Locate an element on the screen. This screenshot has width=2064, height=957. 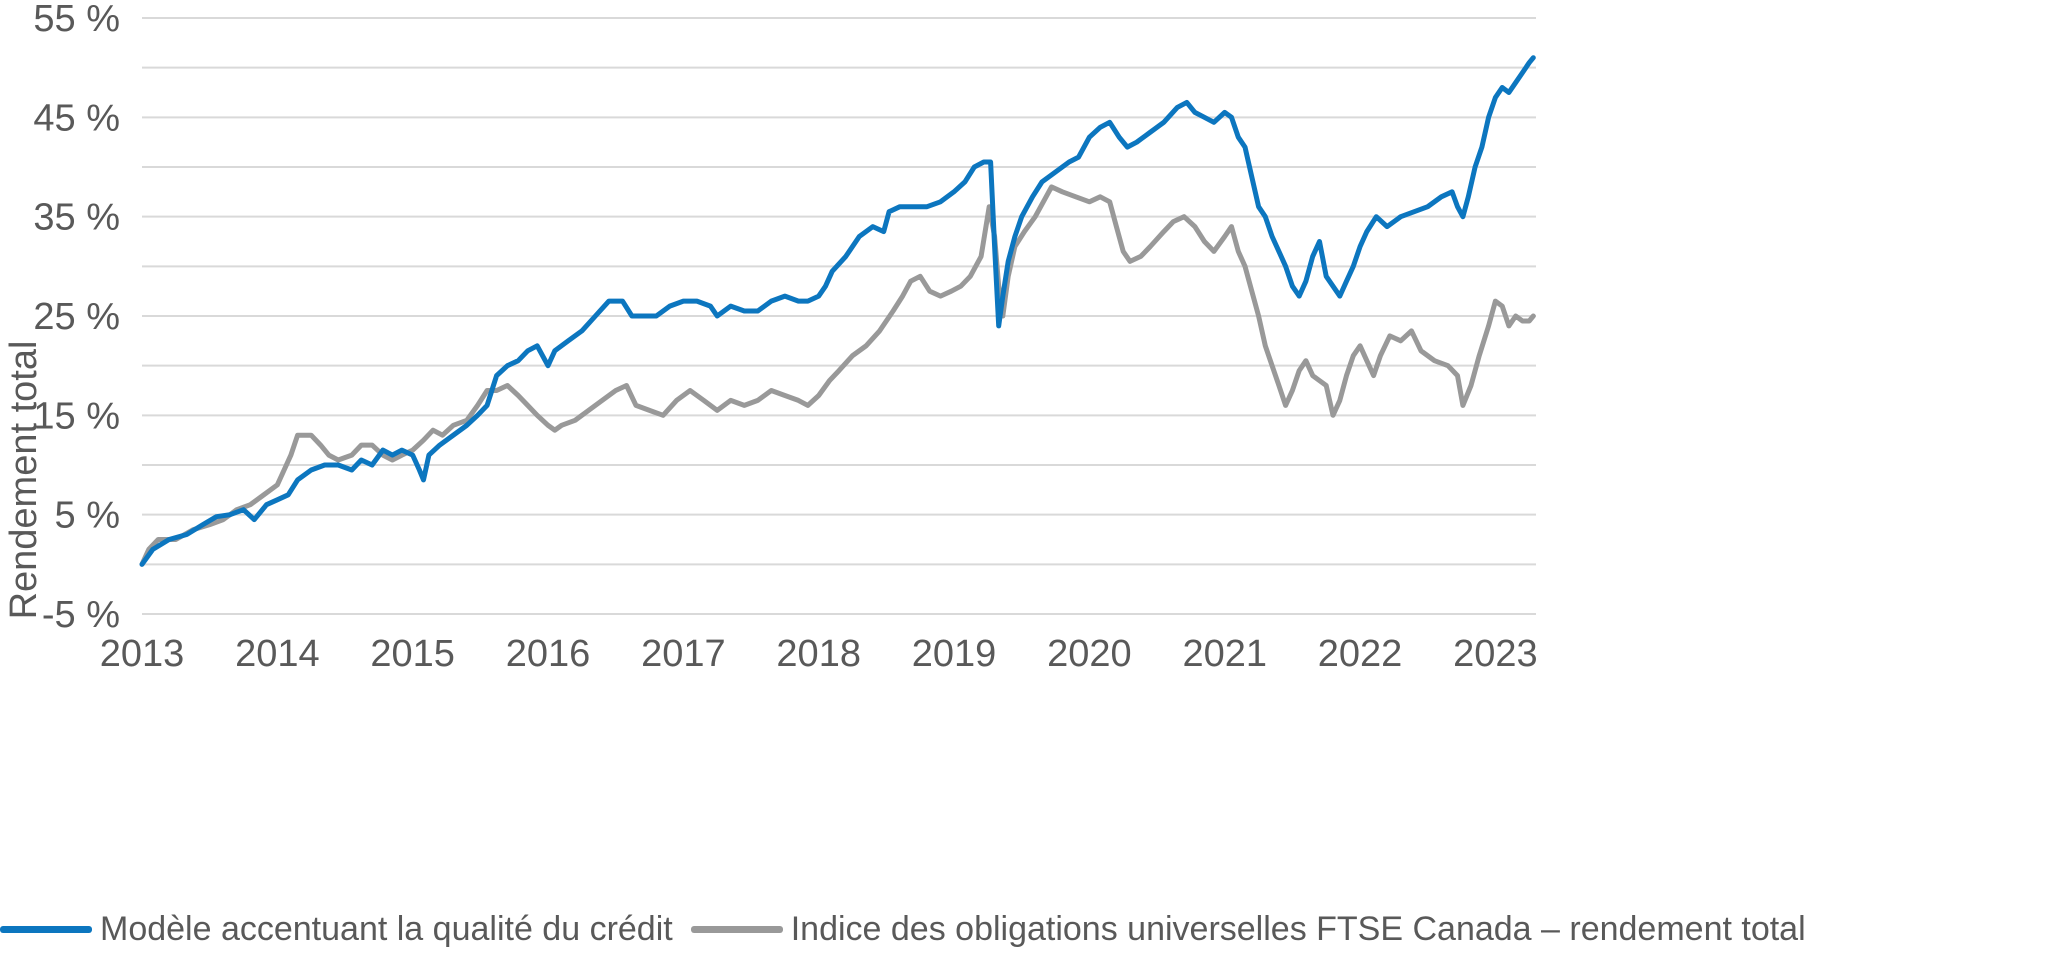
y-tick-label: 55 % is located at coordinates (76, 20).